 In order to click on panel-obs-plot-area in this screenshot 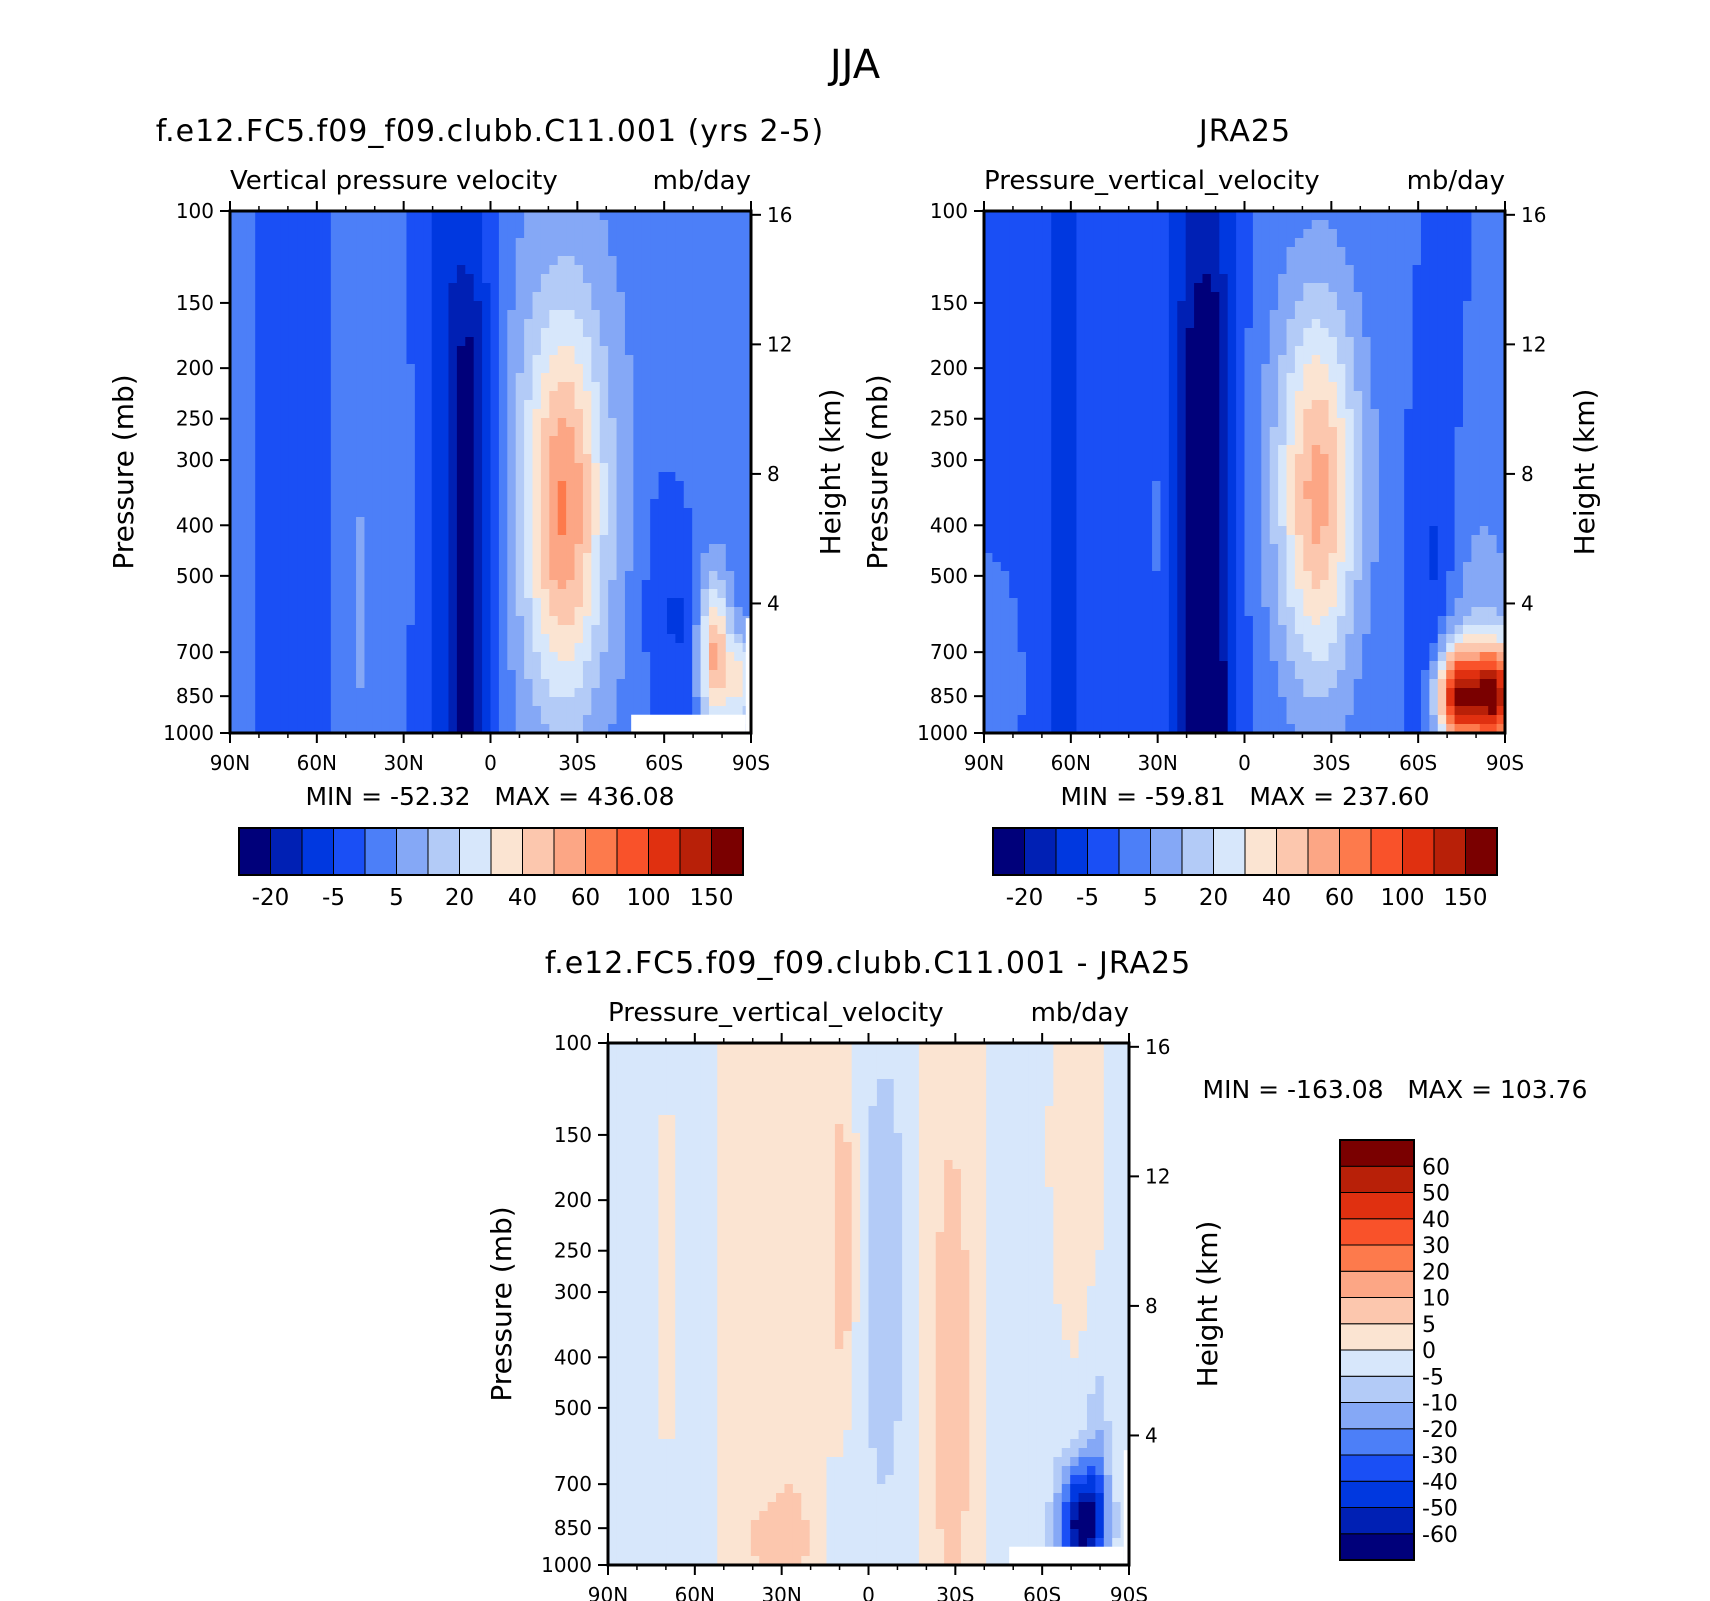, I will do `click(1244, 472)`.